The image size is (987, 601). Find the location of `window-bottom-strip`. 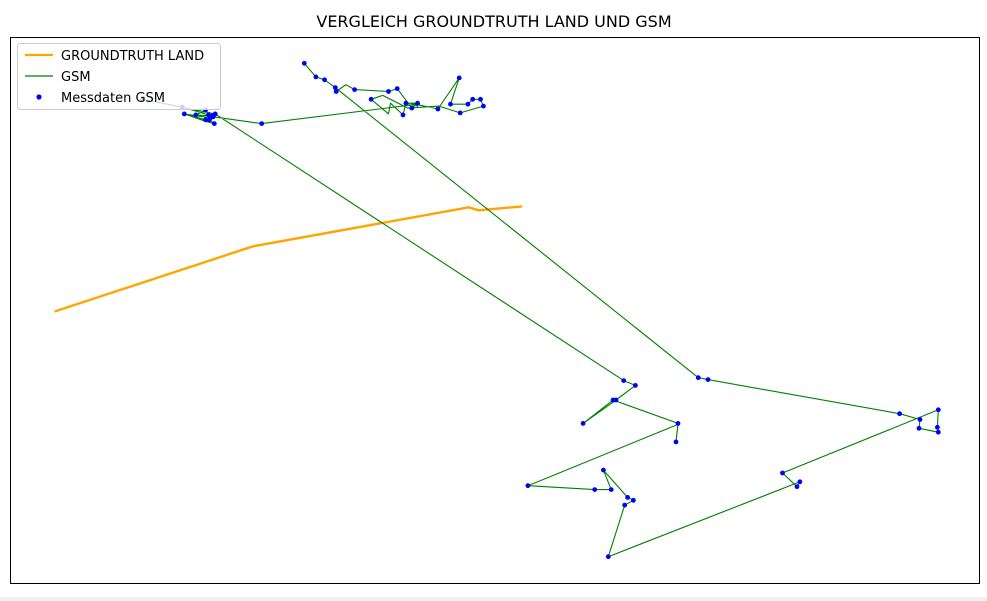

window-bottom-strip is located at coordinates (493, 599).